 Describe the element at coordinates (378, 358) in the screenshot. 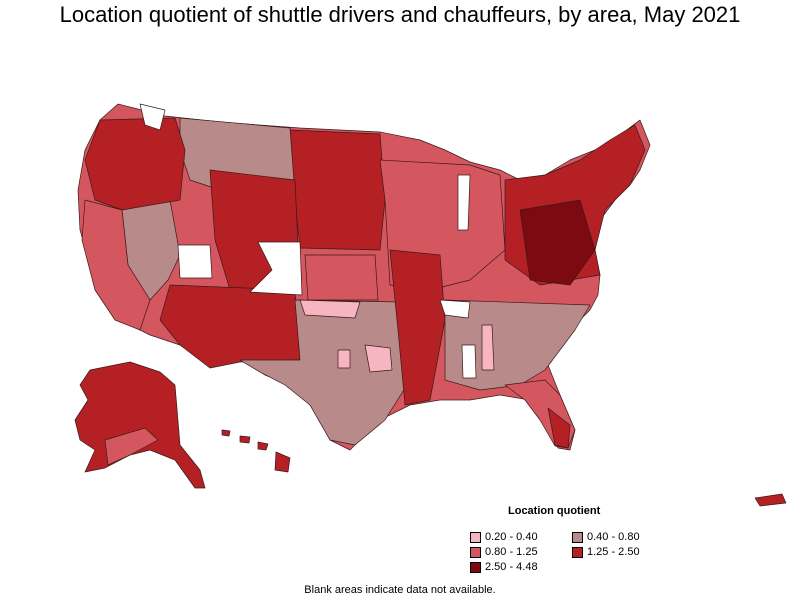

I see `low-lq-area-louisiana` at that location.